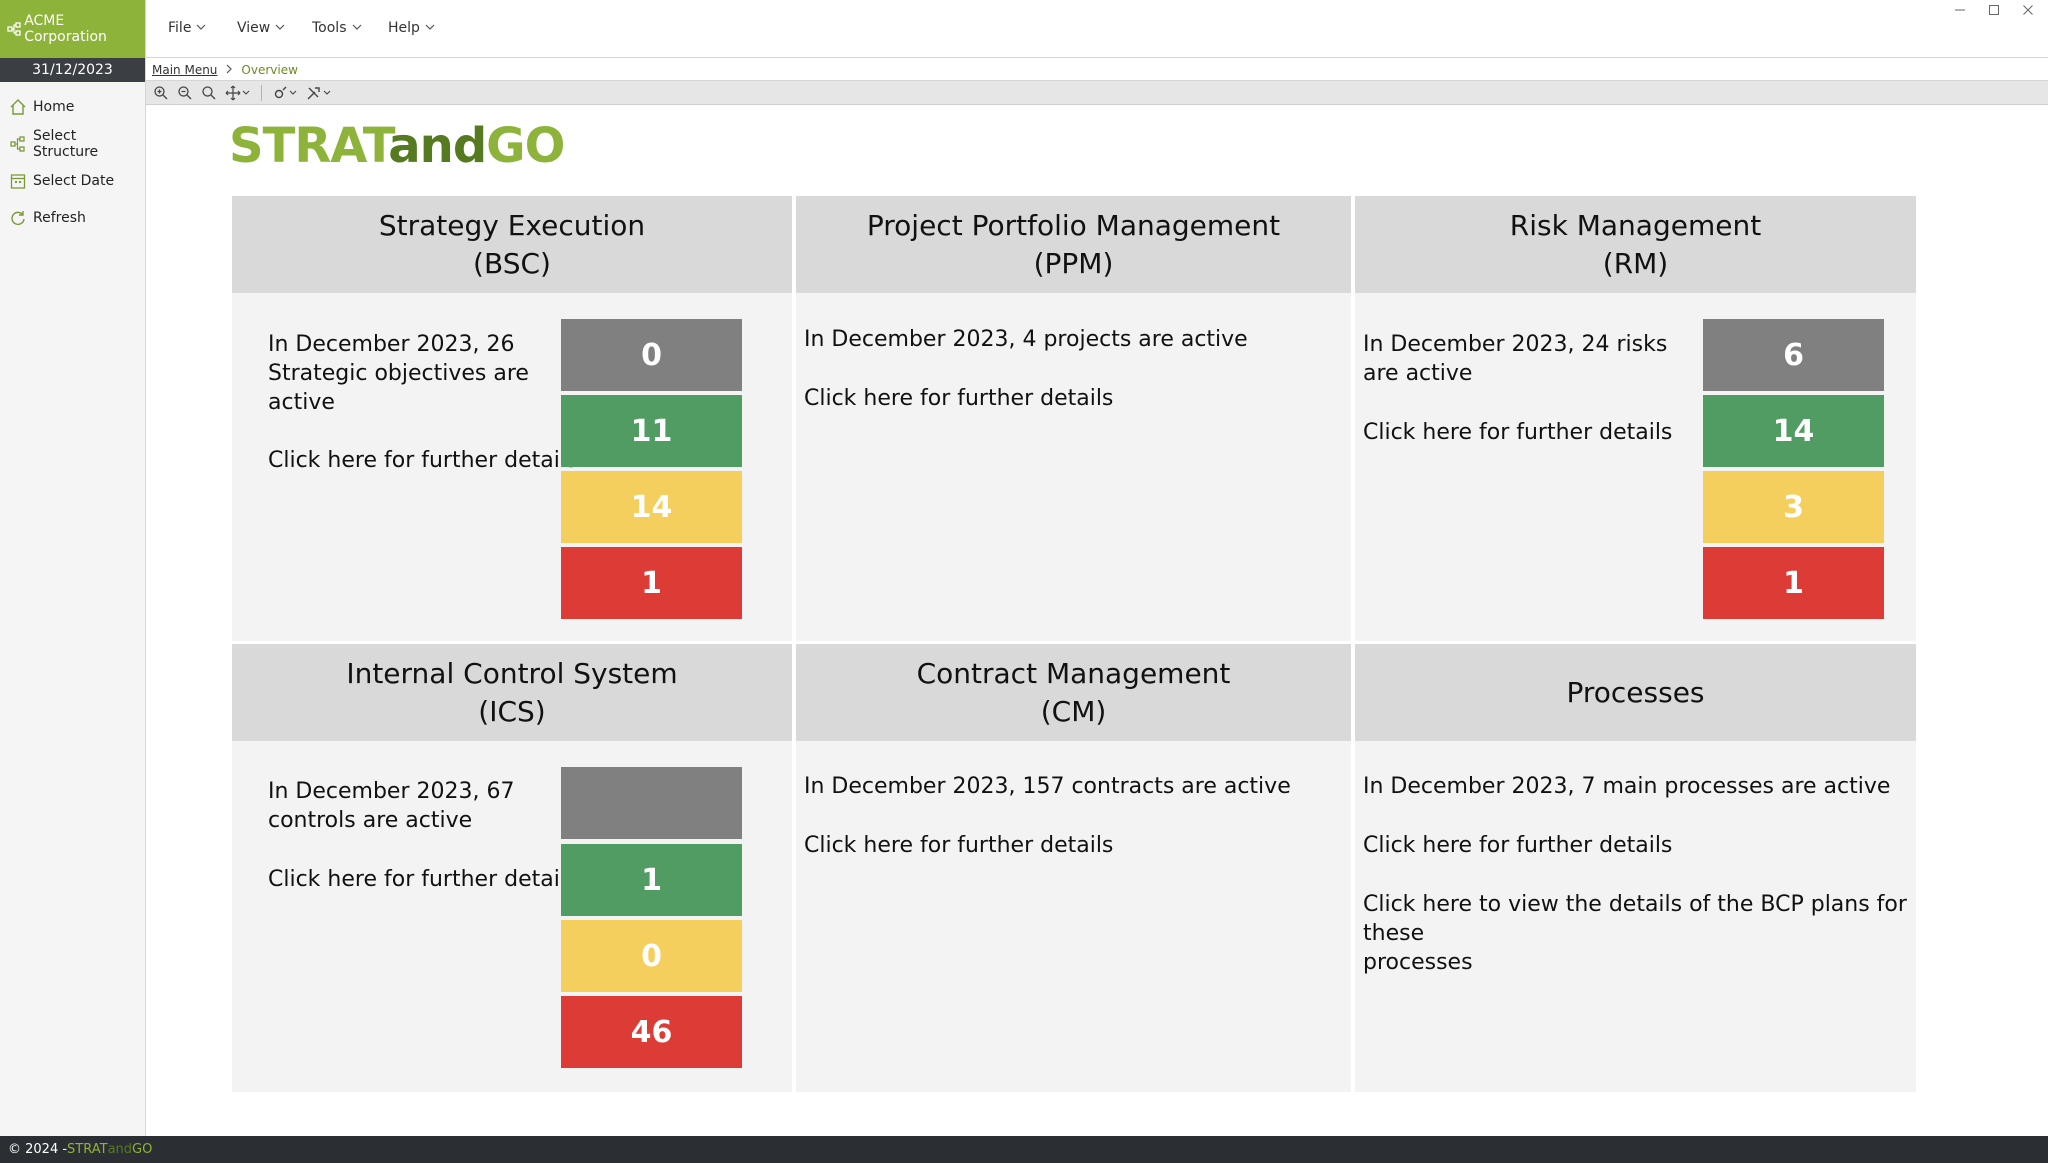  I want to click on status-count-red: 46, so click(651, 1032).